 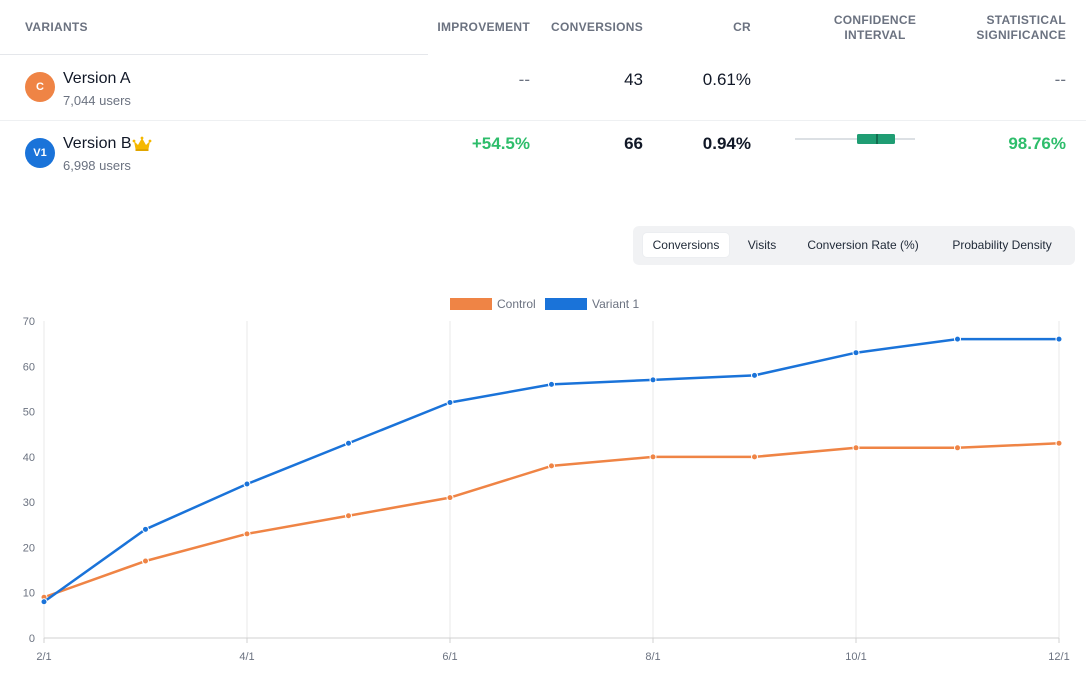 I want to click on header-variants: VARIANTS, so click(x=56, y=27).